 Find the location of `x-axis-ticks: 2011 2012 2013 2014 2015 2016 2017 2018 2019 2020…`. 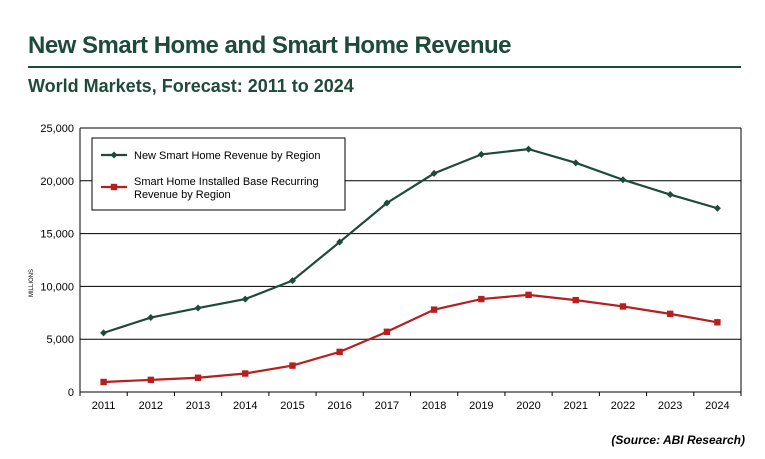

x-axis-ticks: 2011 2012 2013 2014 2015 2016 2017 2018 2019 2020… is located at coordinates (410, 402).